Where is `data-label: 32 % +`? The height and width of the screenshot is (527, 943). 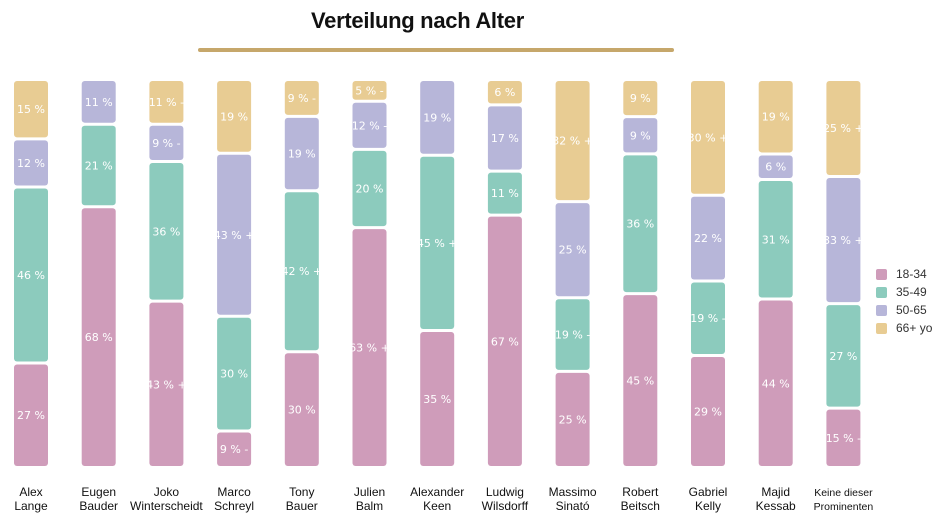 data-label: 32 % + is located at coordinates (572, 141).